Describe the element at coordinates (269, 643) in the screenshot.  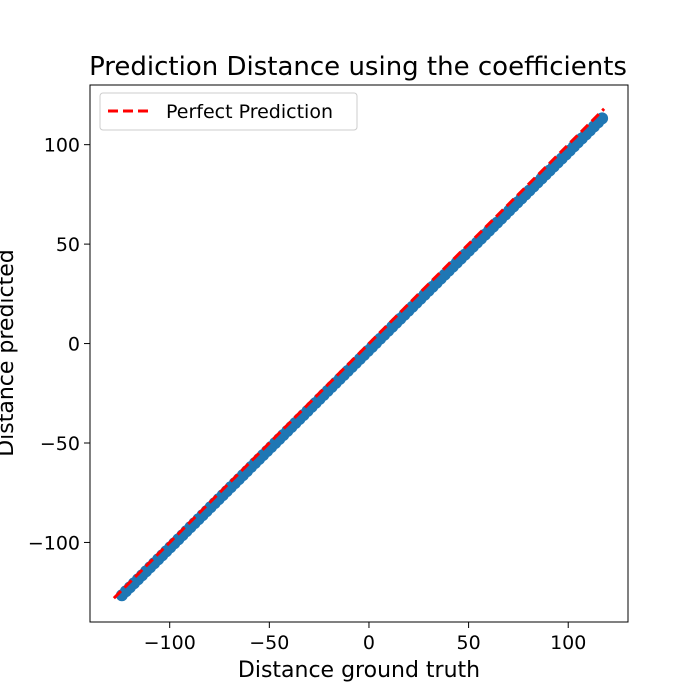
I see `x-tick-label: −50` at that location.